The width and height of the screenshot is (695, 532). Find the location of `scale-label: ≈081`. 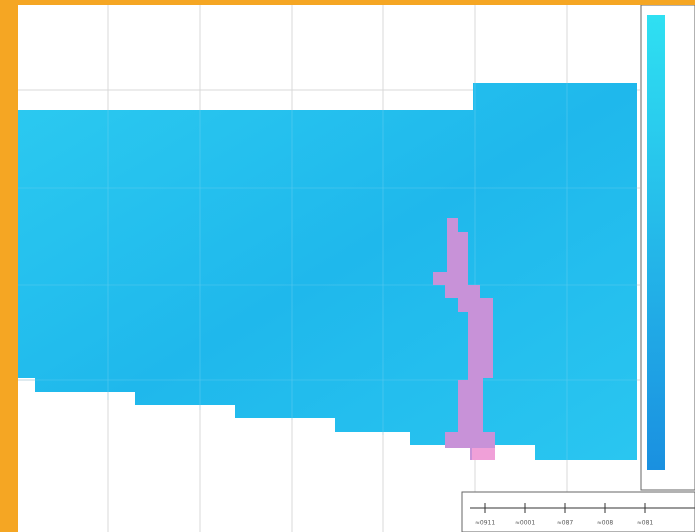

scale-label: ≈081 is located at coordinates (645, 523).